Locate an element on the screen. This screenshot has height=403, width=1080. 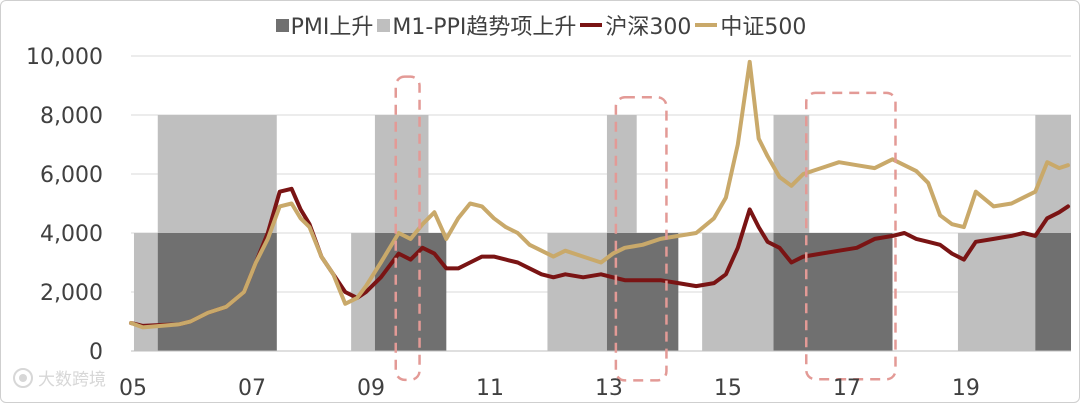
x-tick-label-2: 09 is located at coordinates (371, 388).